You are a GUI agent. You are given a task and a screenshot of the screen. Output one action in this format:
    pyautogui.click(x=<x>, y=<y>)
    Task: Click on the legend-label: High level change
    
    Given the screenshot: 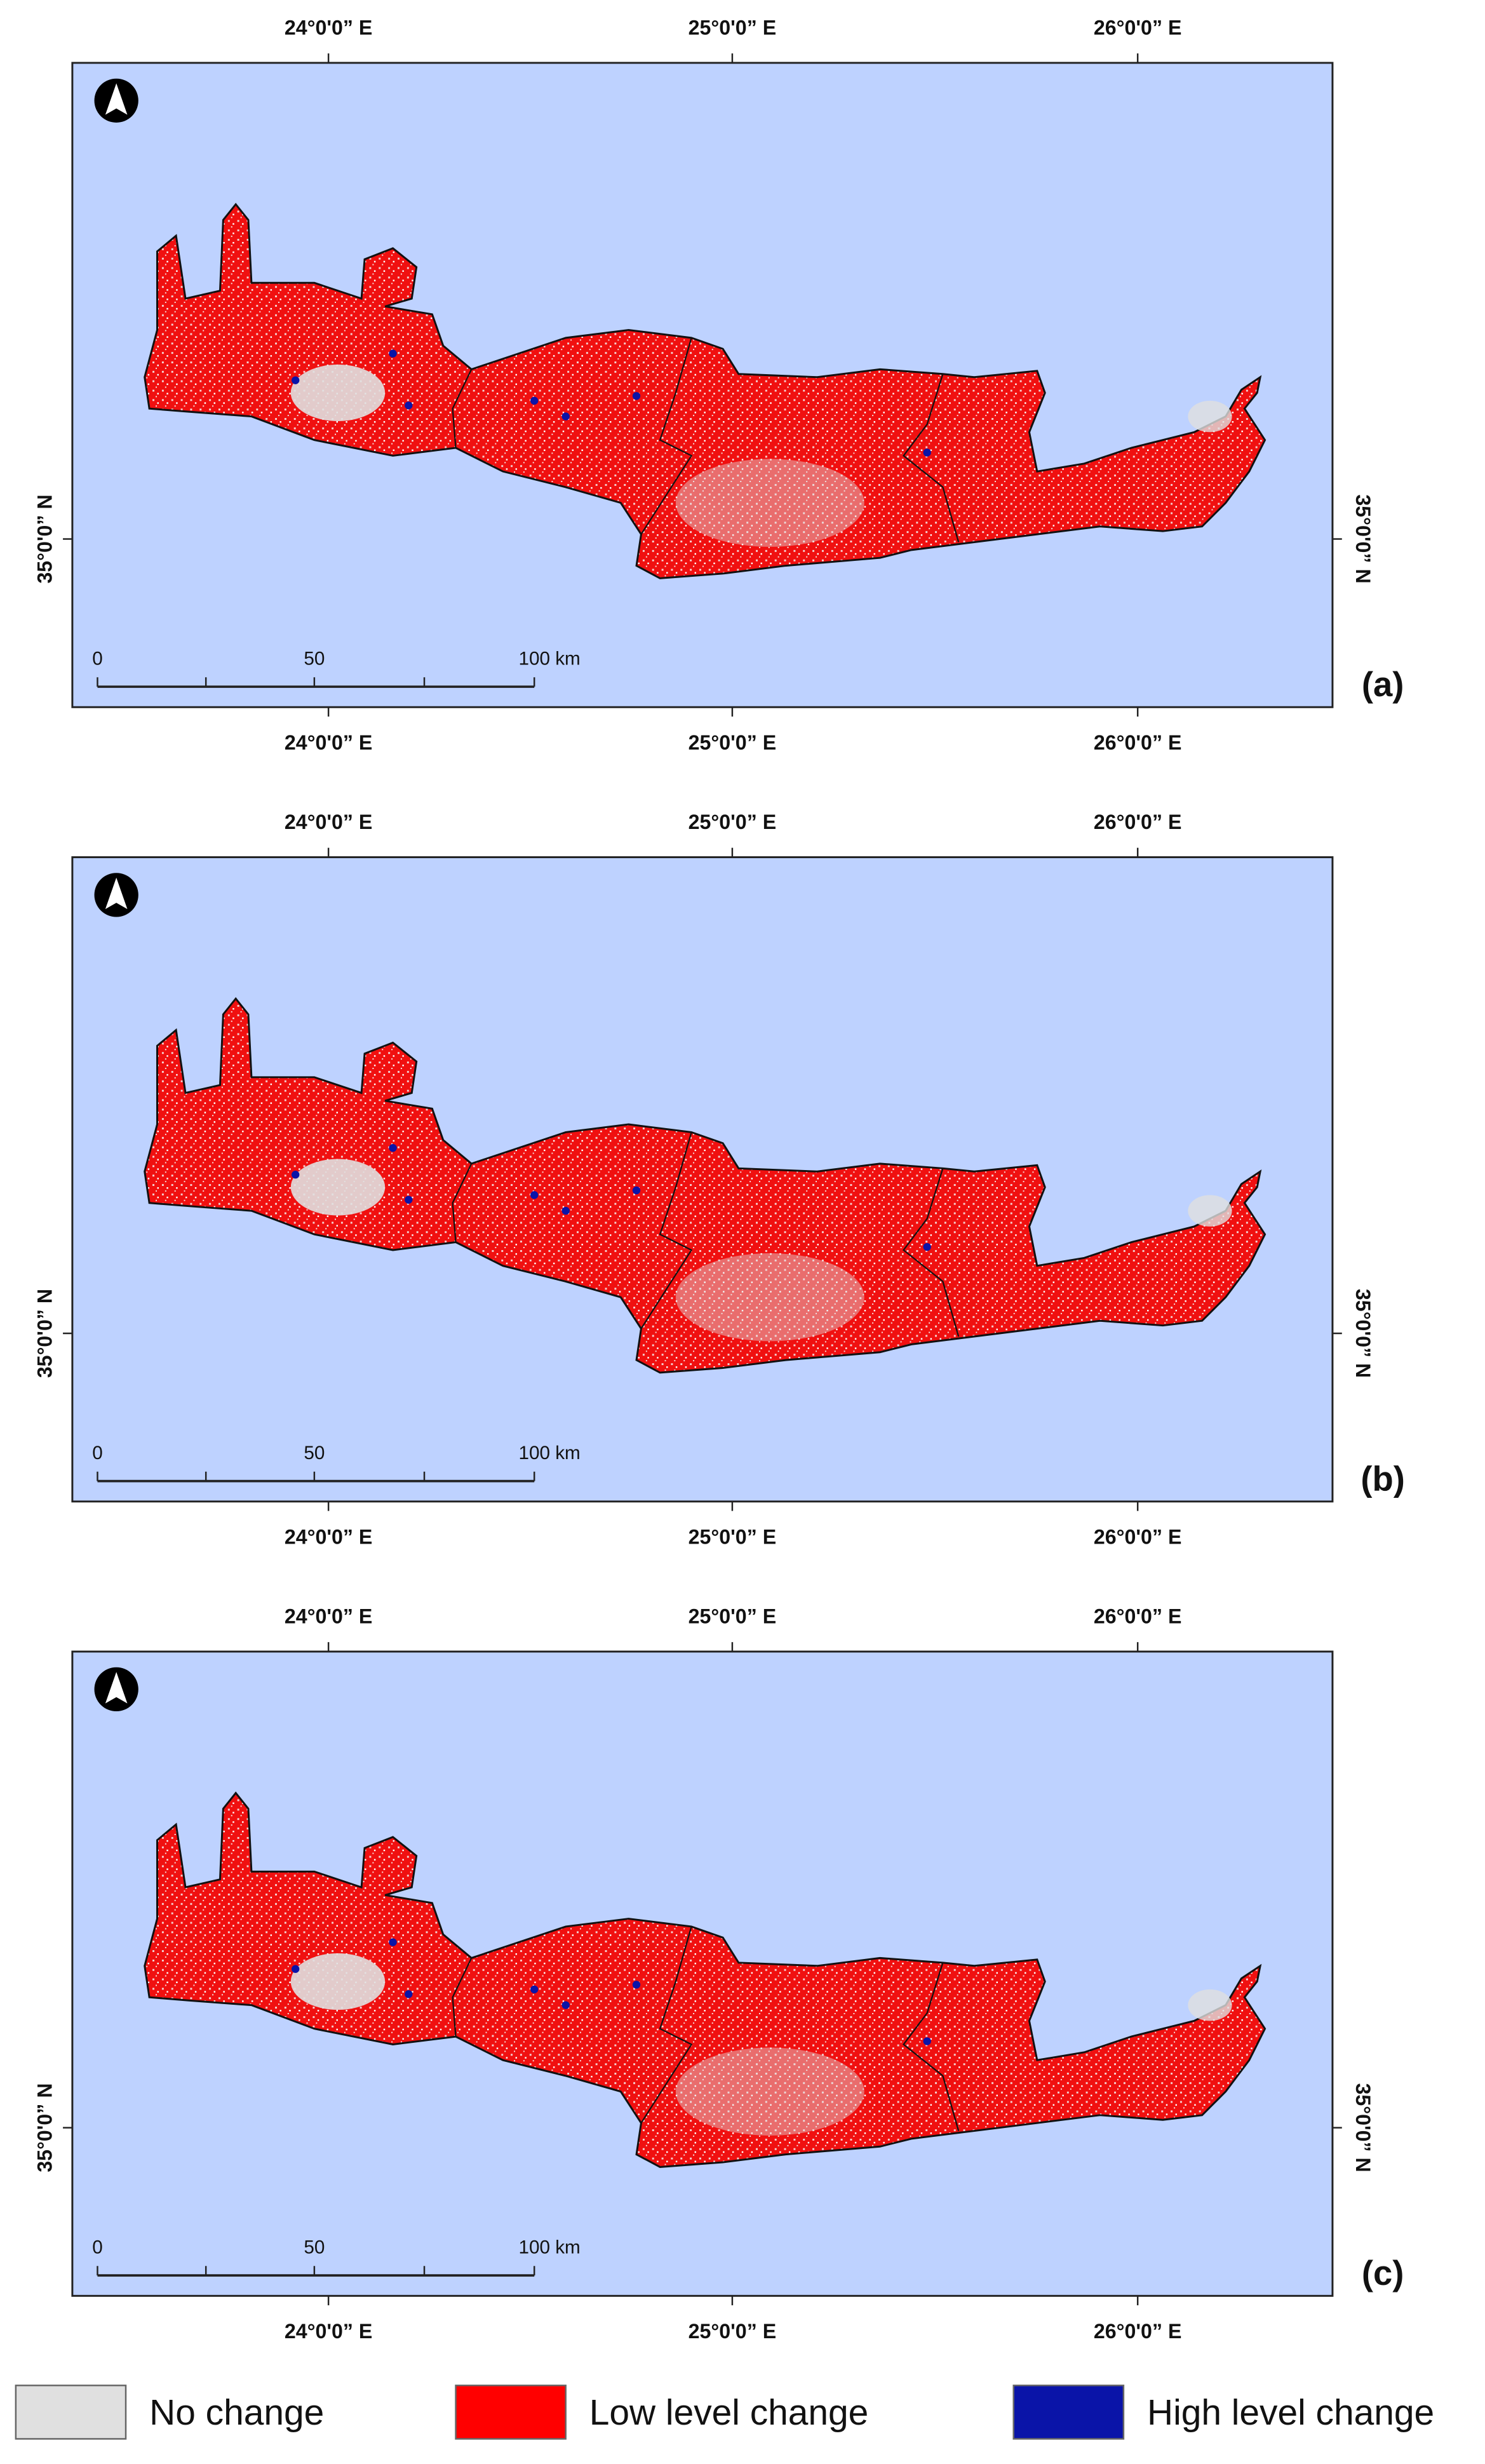 What is the action you would take?
    pyautogui.click(x=1291, y=2412)
    